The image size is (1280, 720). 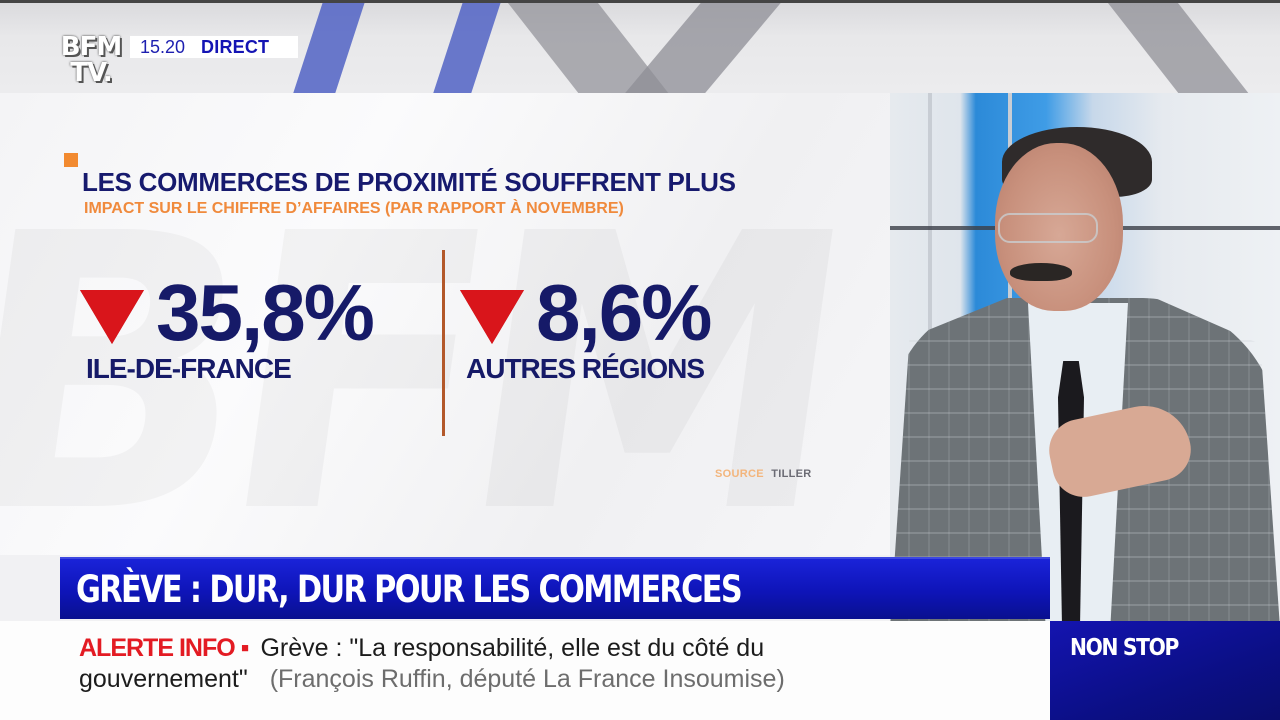 What do you see at coordinates (163, 46) in the screenshot?
I see `broadcast-time: 15.20` at bounding box center [163, 46].